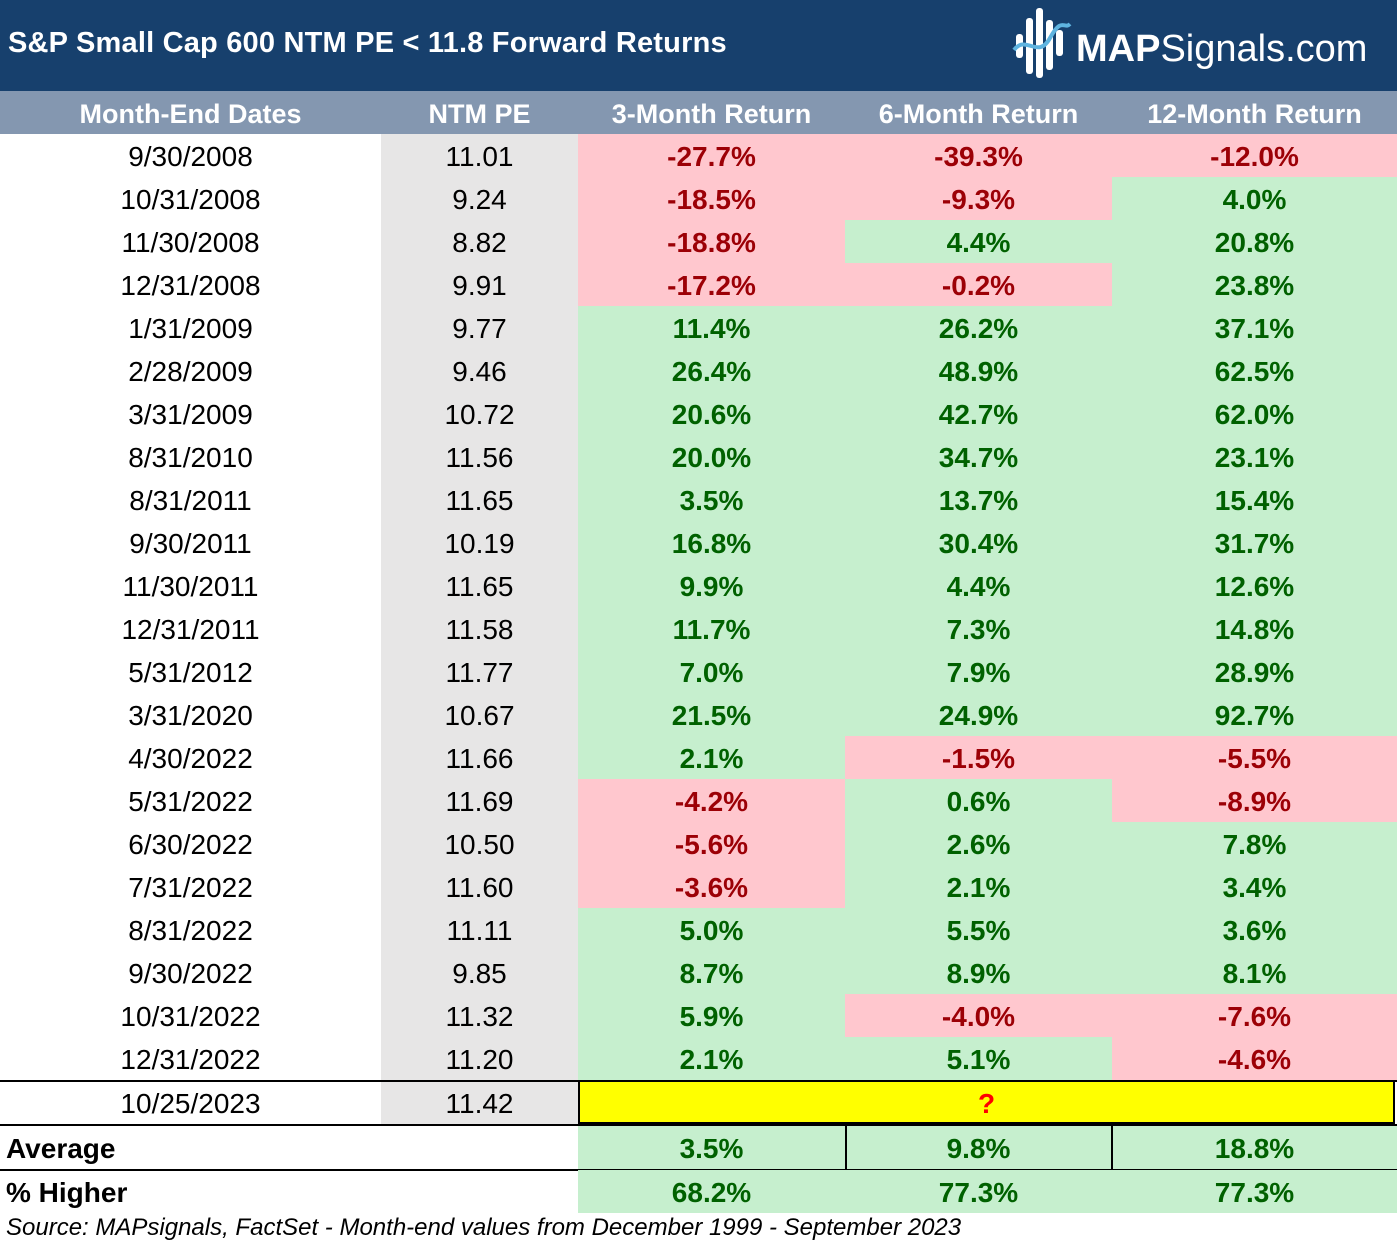 This screenshot has width=1397, height=1256. I want to click on return-cell: 30.4%, so click(978, 542).